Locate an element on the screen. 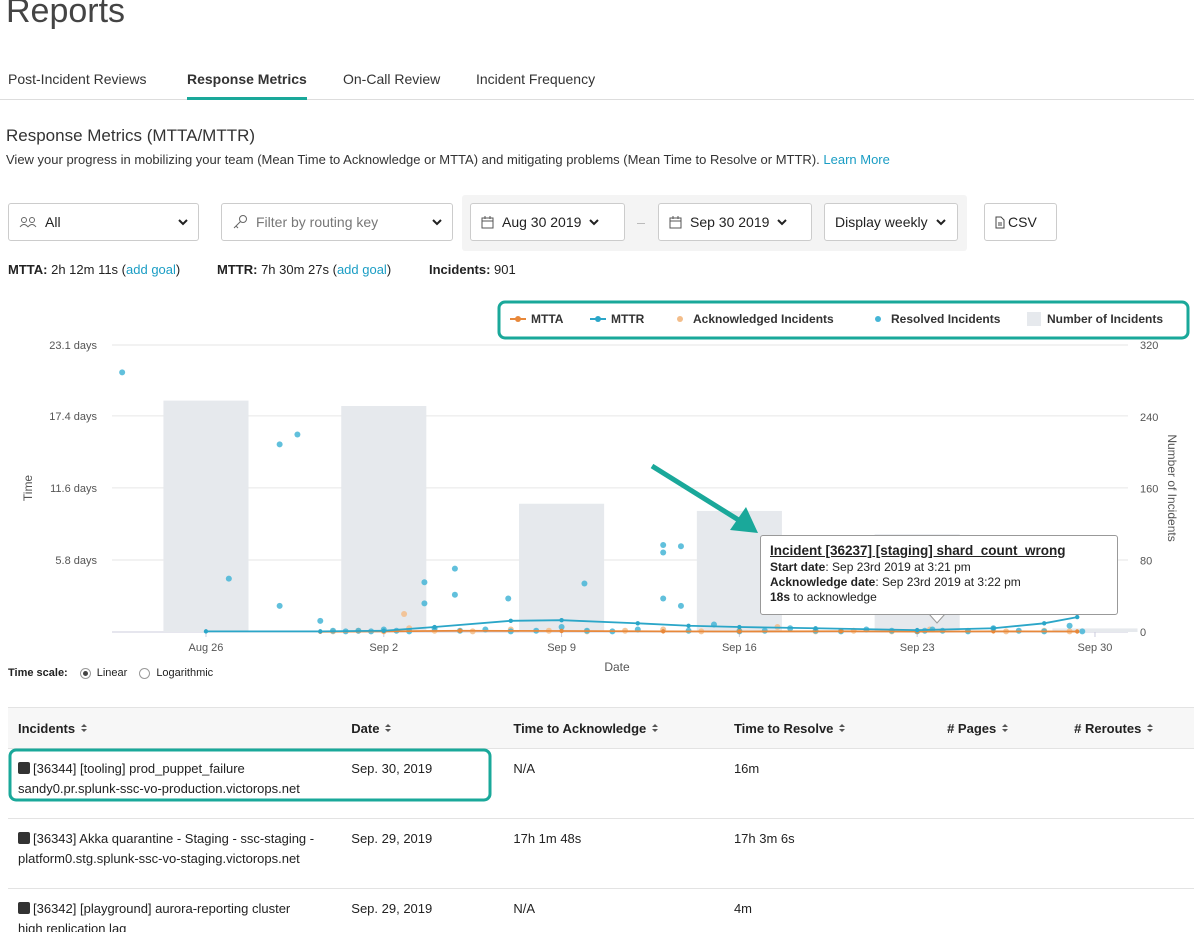  end-date: Sep 30 2019 is located at coordinates (729, 222).